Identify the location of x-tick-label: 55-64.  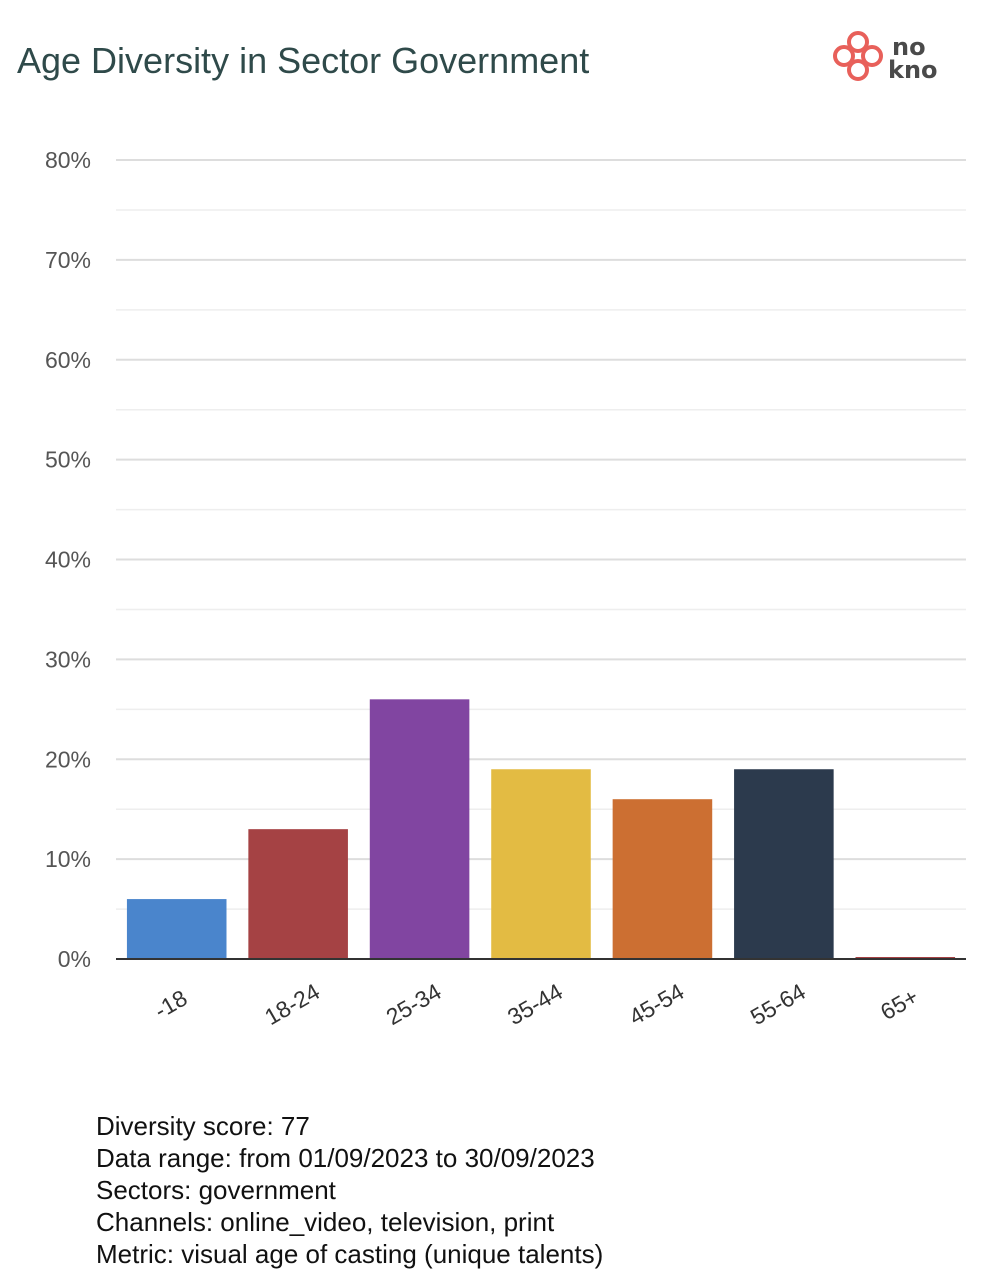
(778, 1004).